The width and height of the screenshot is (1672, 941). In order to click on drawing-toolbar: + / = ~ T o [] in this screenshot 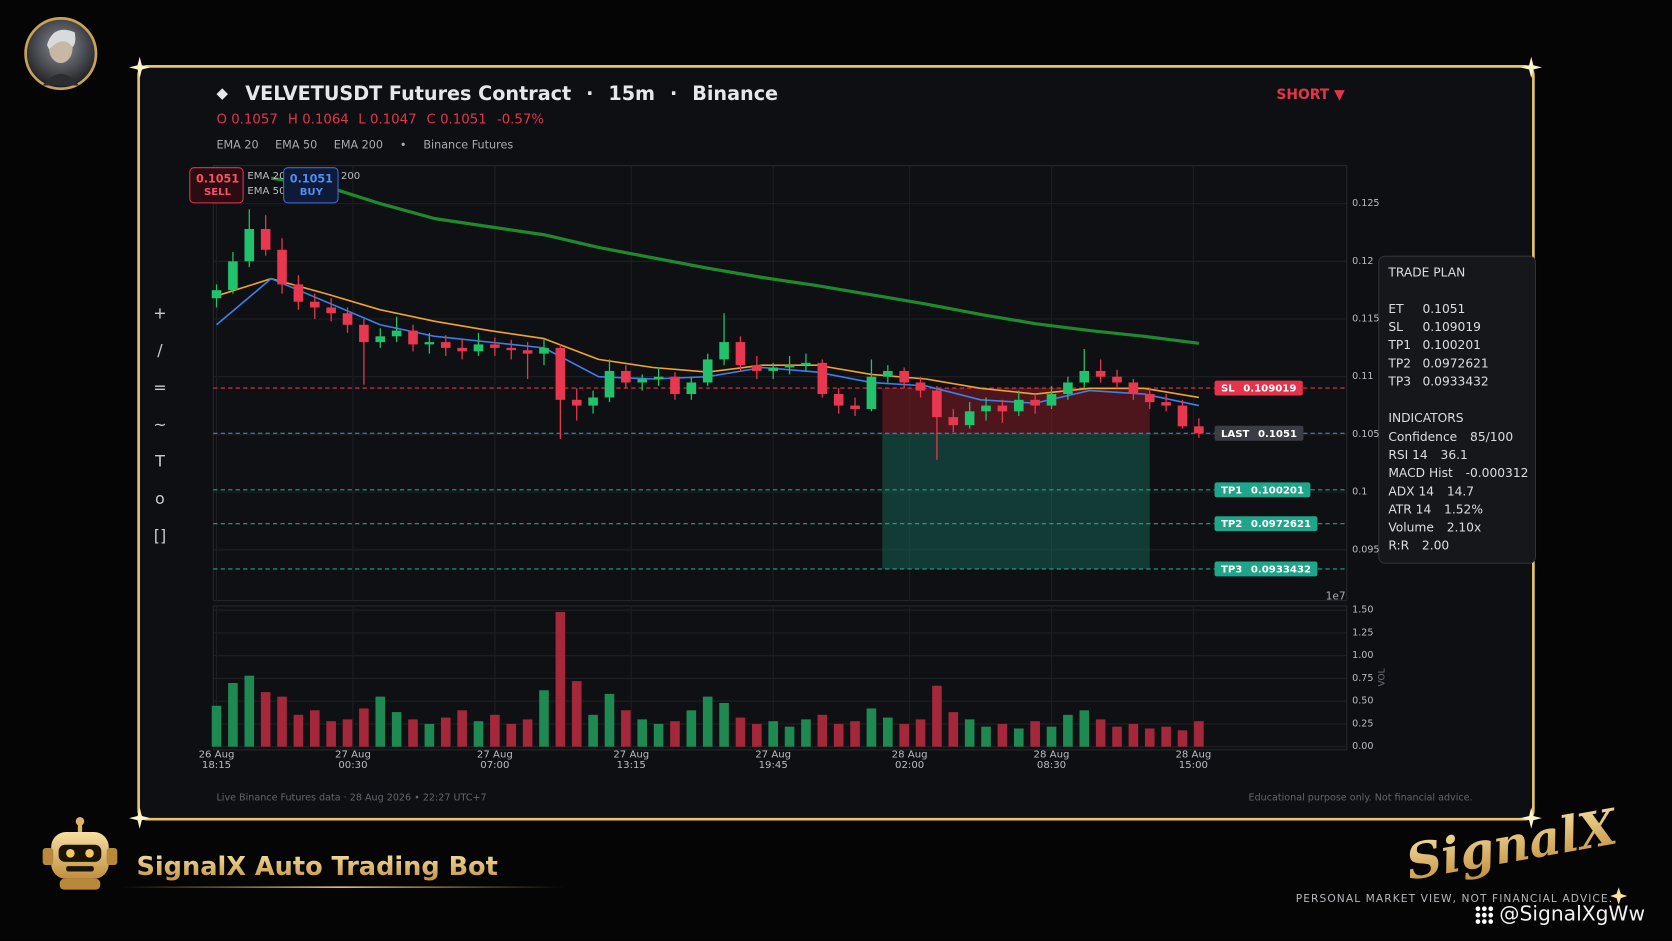, I will do `click(159, 424)`.